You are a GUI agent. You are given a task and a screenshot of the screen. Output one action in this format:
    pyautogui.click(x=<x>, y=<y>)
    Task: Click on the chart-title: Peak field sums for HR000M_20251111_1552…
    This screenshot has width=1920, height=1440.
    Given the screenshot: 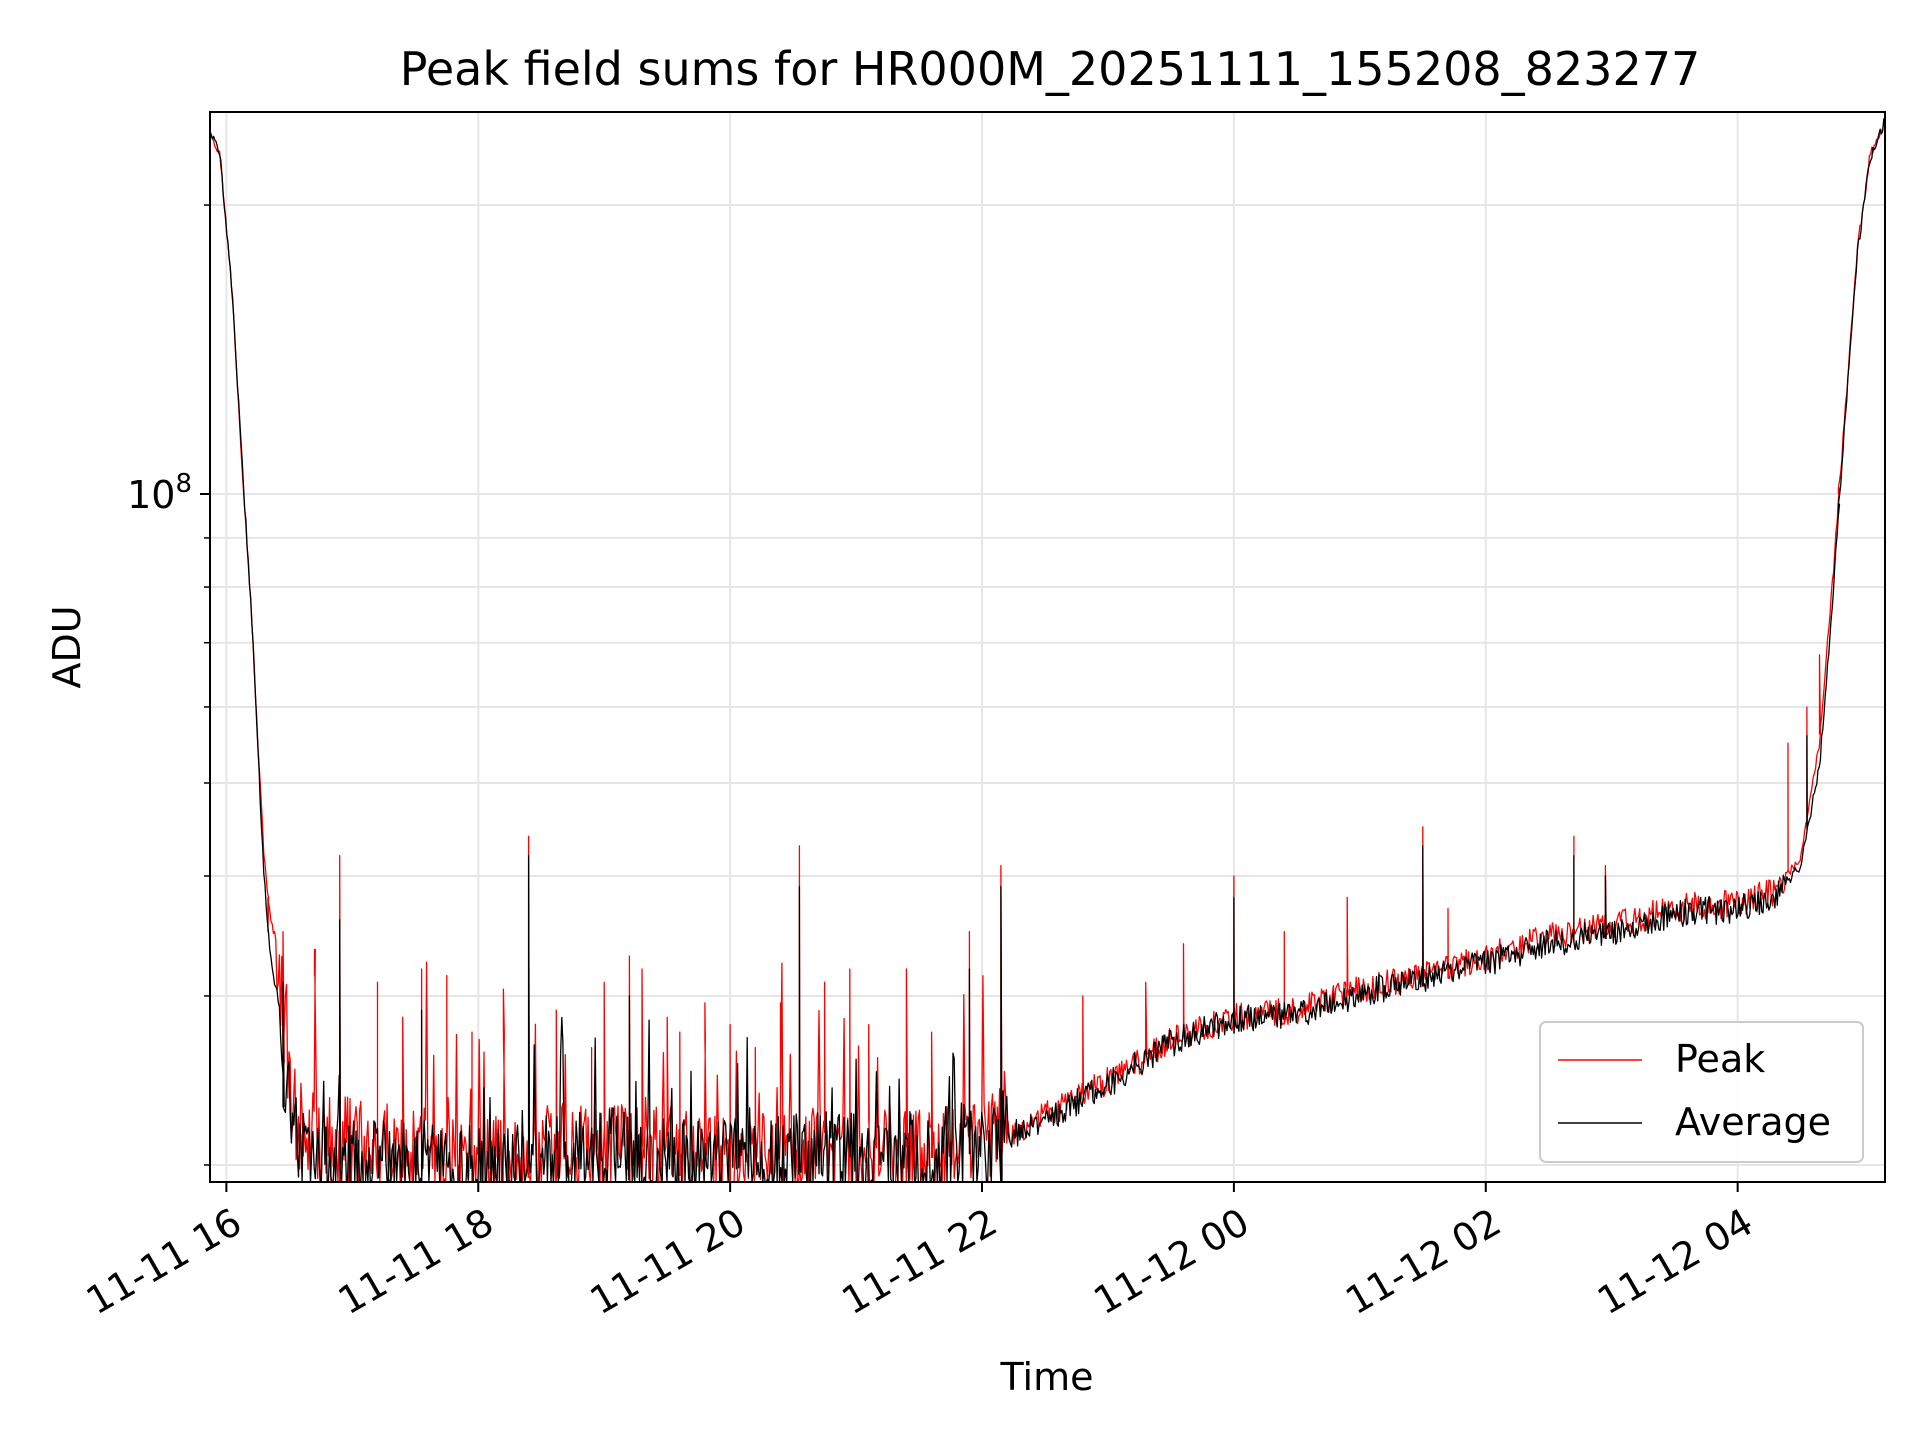 What is the action you would take?
    pyautogui.click(x=1050, y=69)
    